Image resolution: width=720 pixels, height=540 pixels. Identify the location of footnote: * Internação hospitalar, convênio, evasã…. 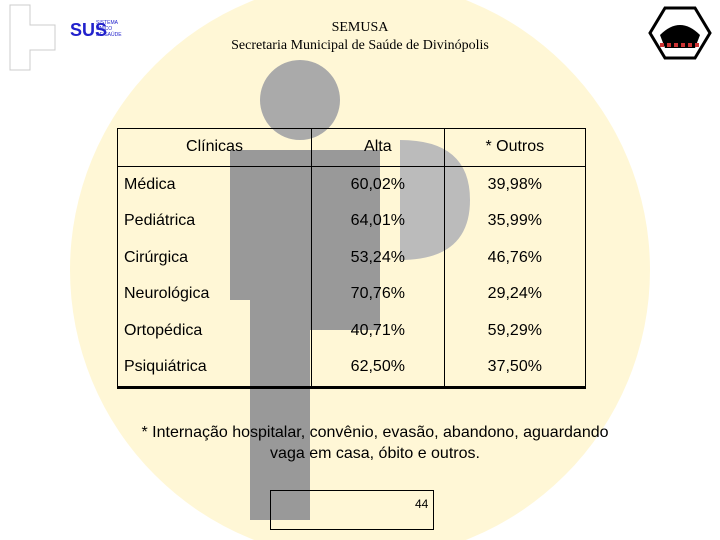
(375, 432).